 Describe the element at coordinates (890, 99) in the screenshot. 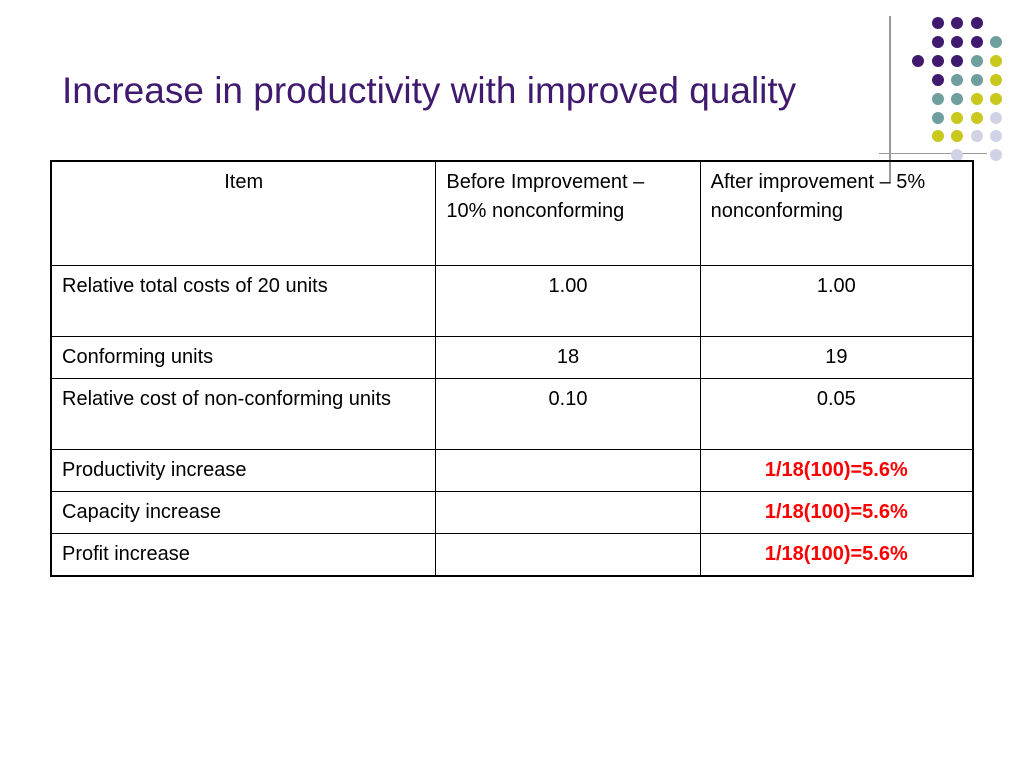

I see `decorative-vertical-line` at that location.